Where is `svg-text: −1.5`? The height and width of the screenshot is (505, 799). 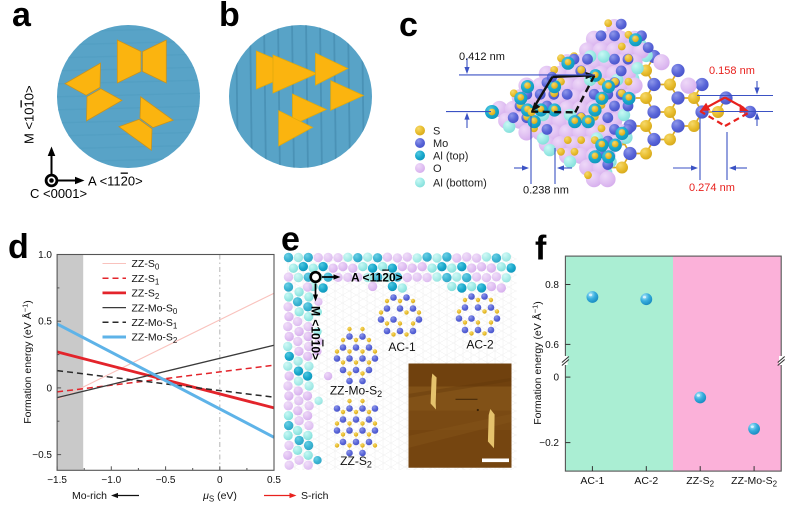 svg-text: −1.5 is located at coordinates (57, 480).